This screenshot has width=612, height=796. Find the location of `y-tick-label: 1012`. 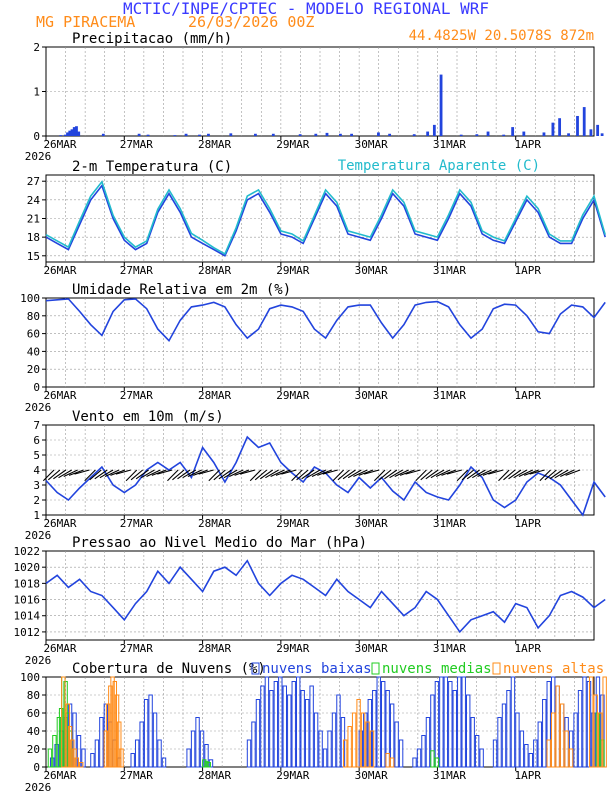

y-tick-label: 1012 is located at coordinates (27, 632).